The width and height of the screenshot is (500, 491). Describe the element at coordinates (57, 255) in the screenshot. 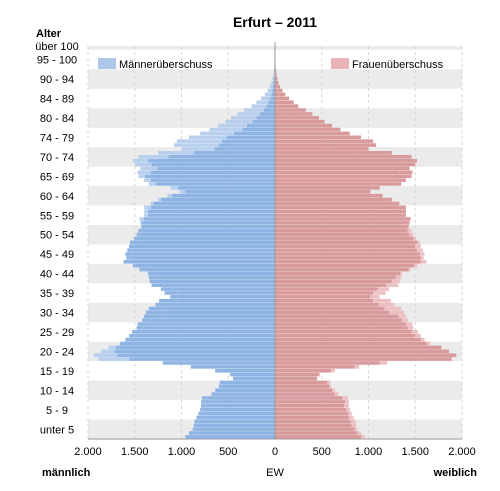

I see `age-group-label: 45 - 49` at that location.